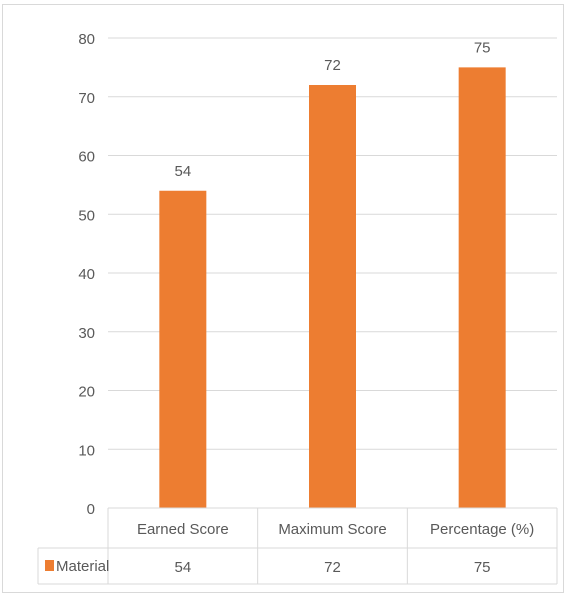 The width and height of the screenshot is (568, 595). I want to click on data-label: 72, so click(332, 65).